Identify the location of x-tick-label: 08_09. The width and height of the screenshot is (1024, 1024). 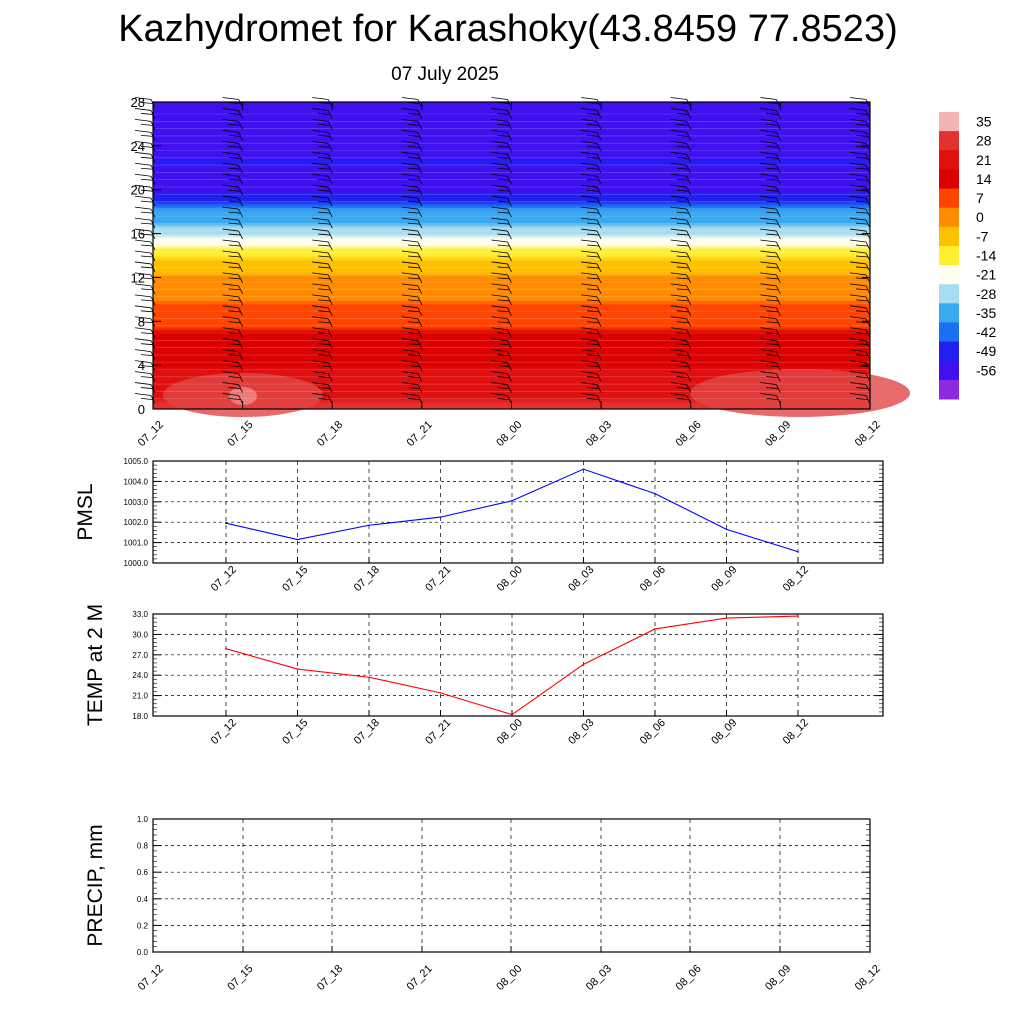
(724, 579).